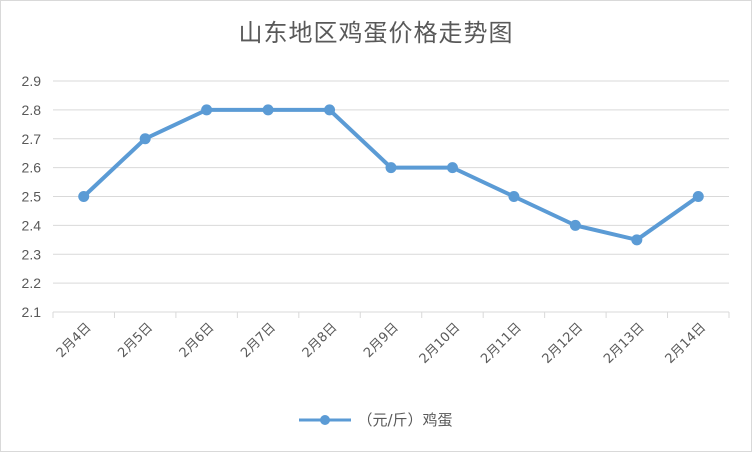 The width and height of the screenshot is (752, 452). Describe the element at coordinates (563, 343) in the screenshot. I see `x-tick-label: 2月12日` at that location.